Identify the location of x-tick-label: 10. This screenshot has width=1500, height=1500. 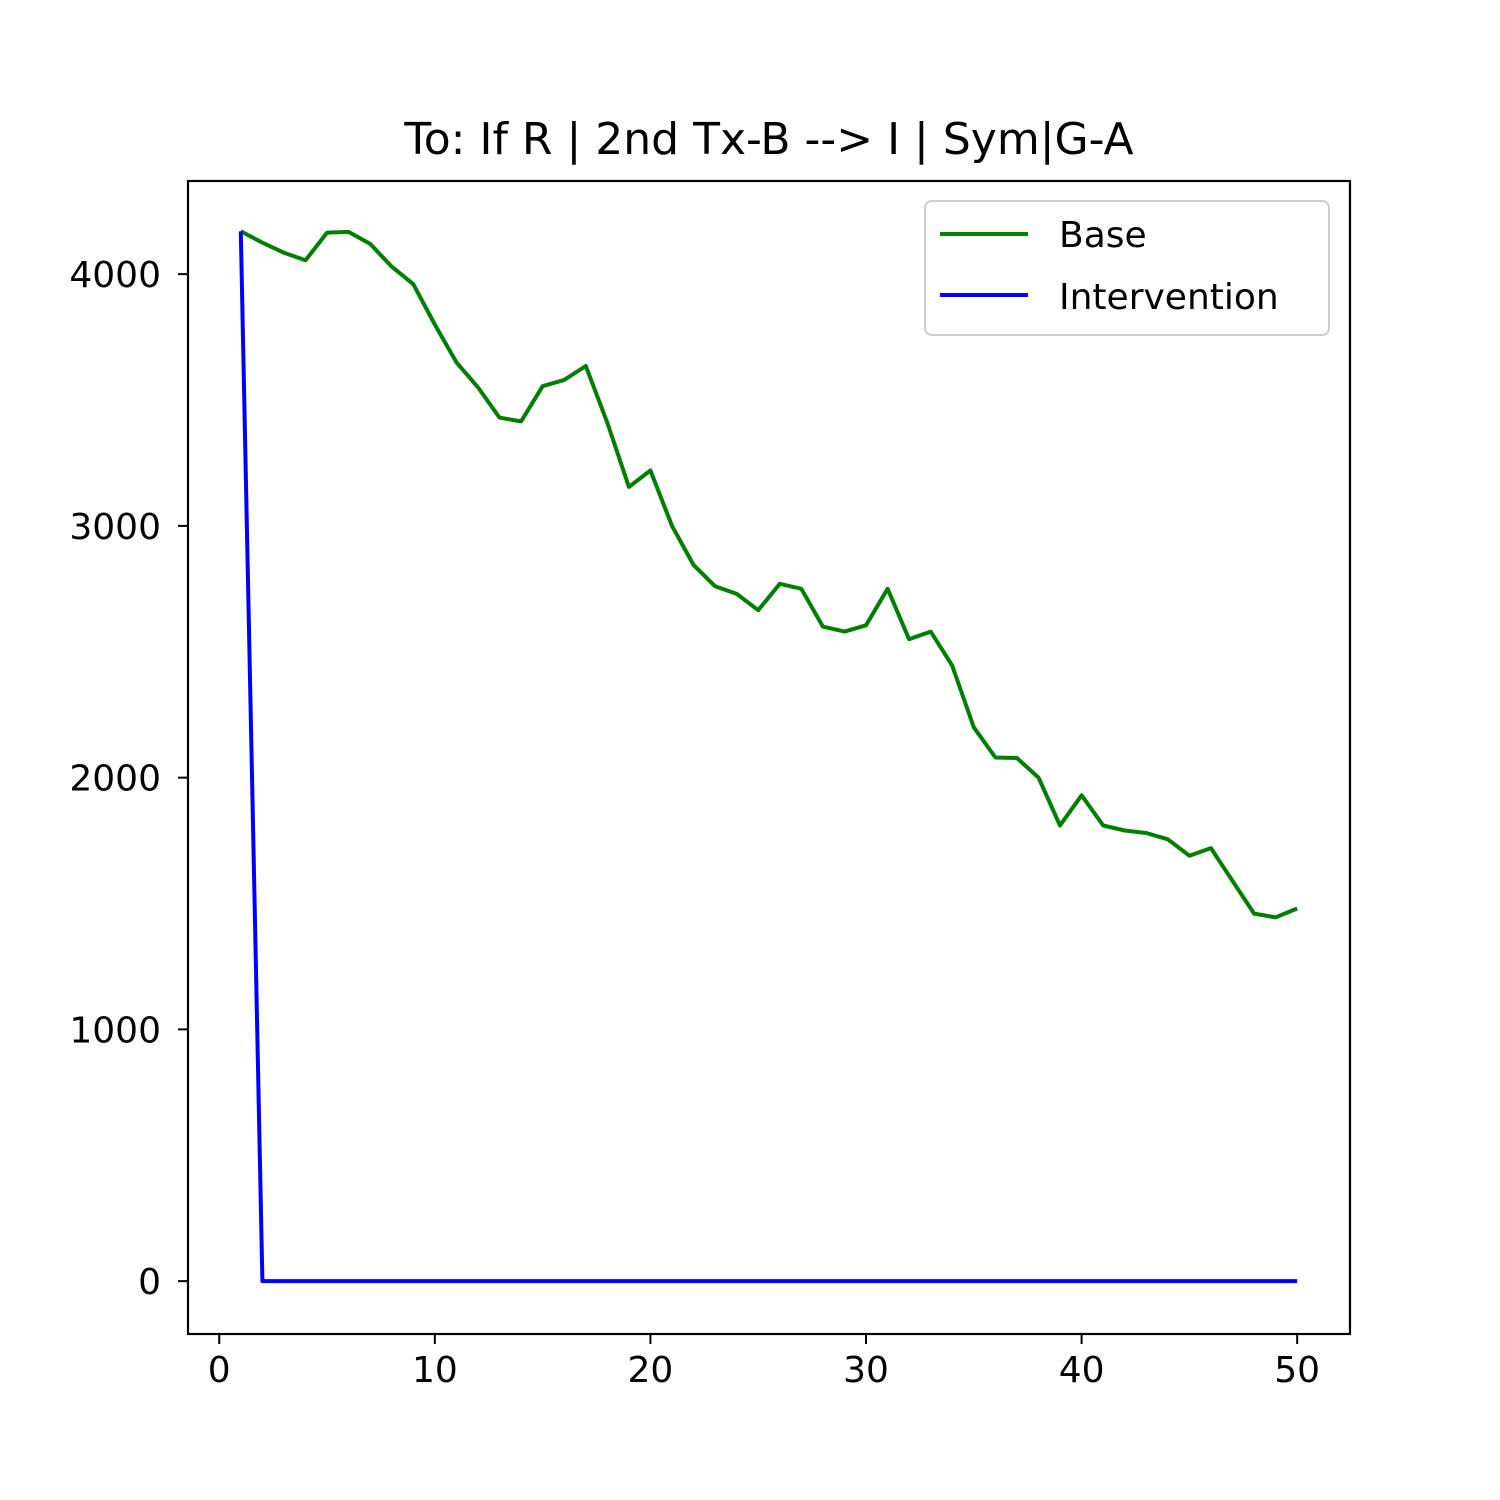
(435, 1370).